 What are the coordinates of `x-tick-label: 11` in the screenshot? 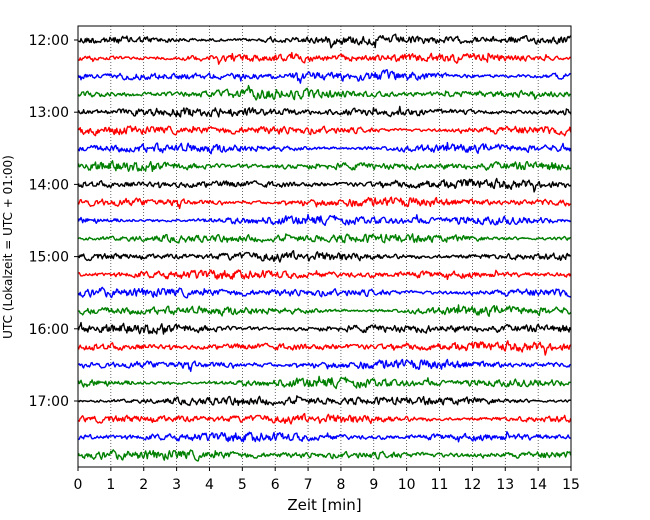 It's located at (440, 485).